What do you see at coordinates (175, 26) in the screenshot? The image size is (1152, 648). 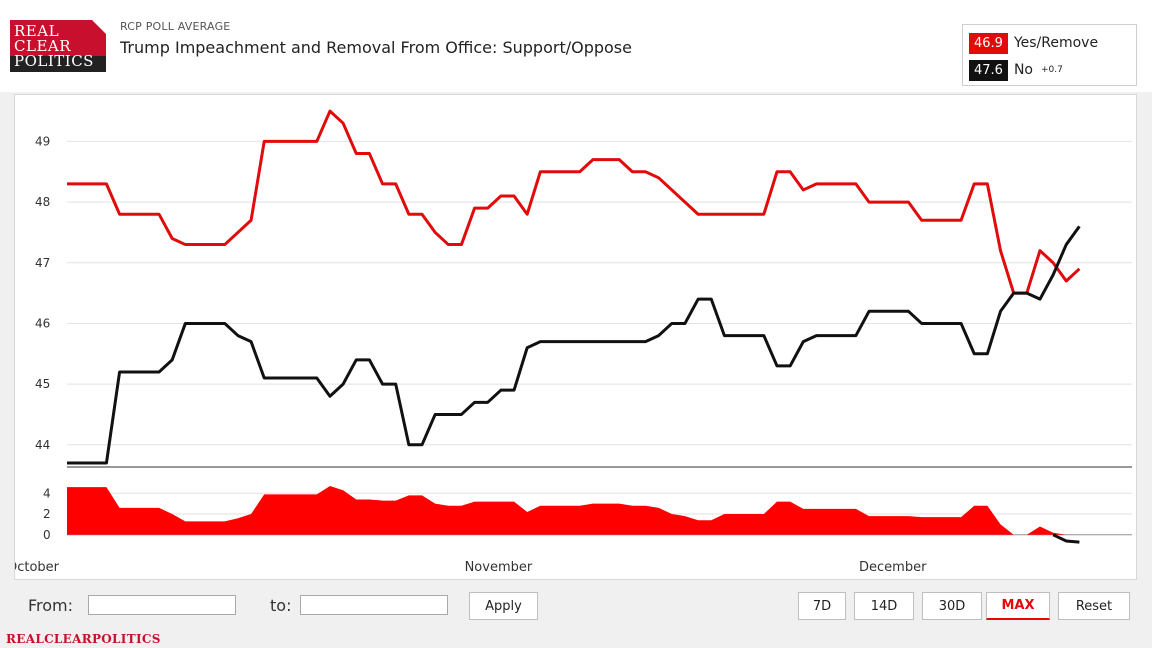 I see `poll-average-eyebrow: RCP POLL AVERAGE` at bounding box center [175, 26].